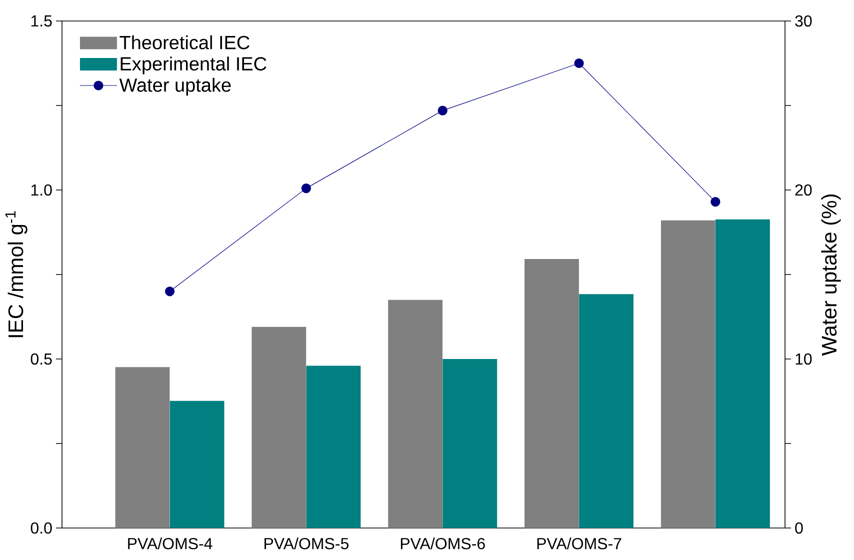  I want to click on y2-tick-label: 30, so click(803, 21).